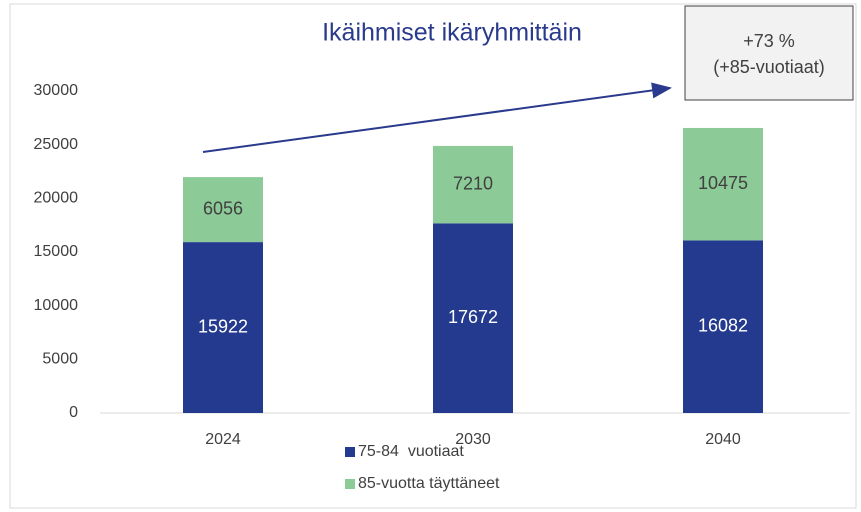  What do you see at coordinates (452, 33) in the screenshot?
I see `chart-title: Ikäihmiset ikäryhmittäin` at bounding box center [452, 33].